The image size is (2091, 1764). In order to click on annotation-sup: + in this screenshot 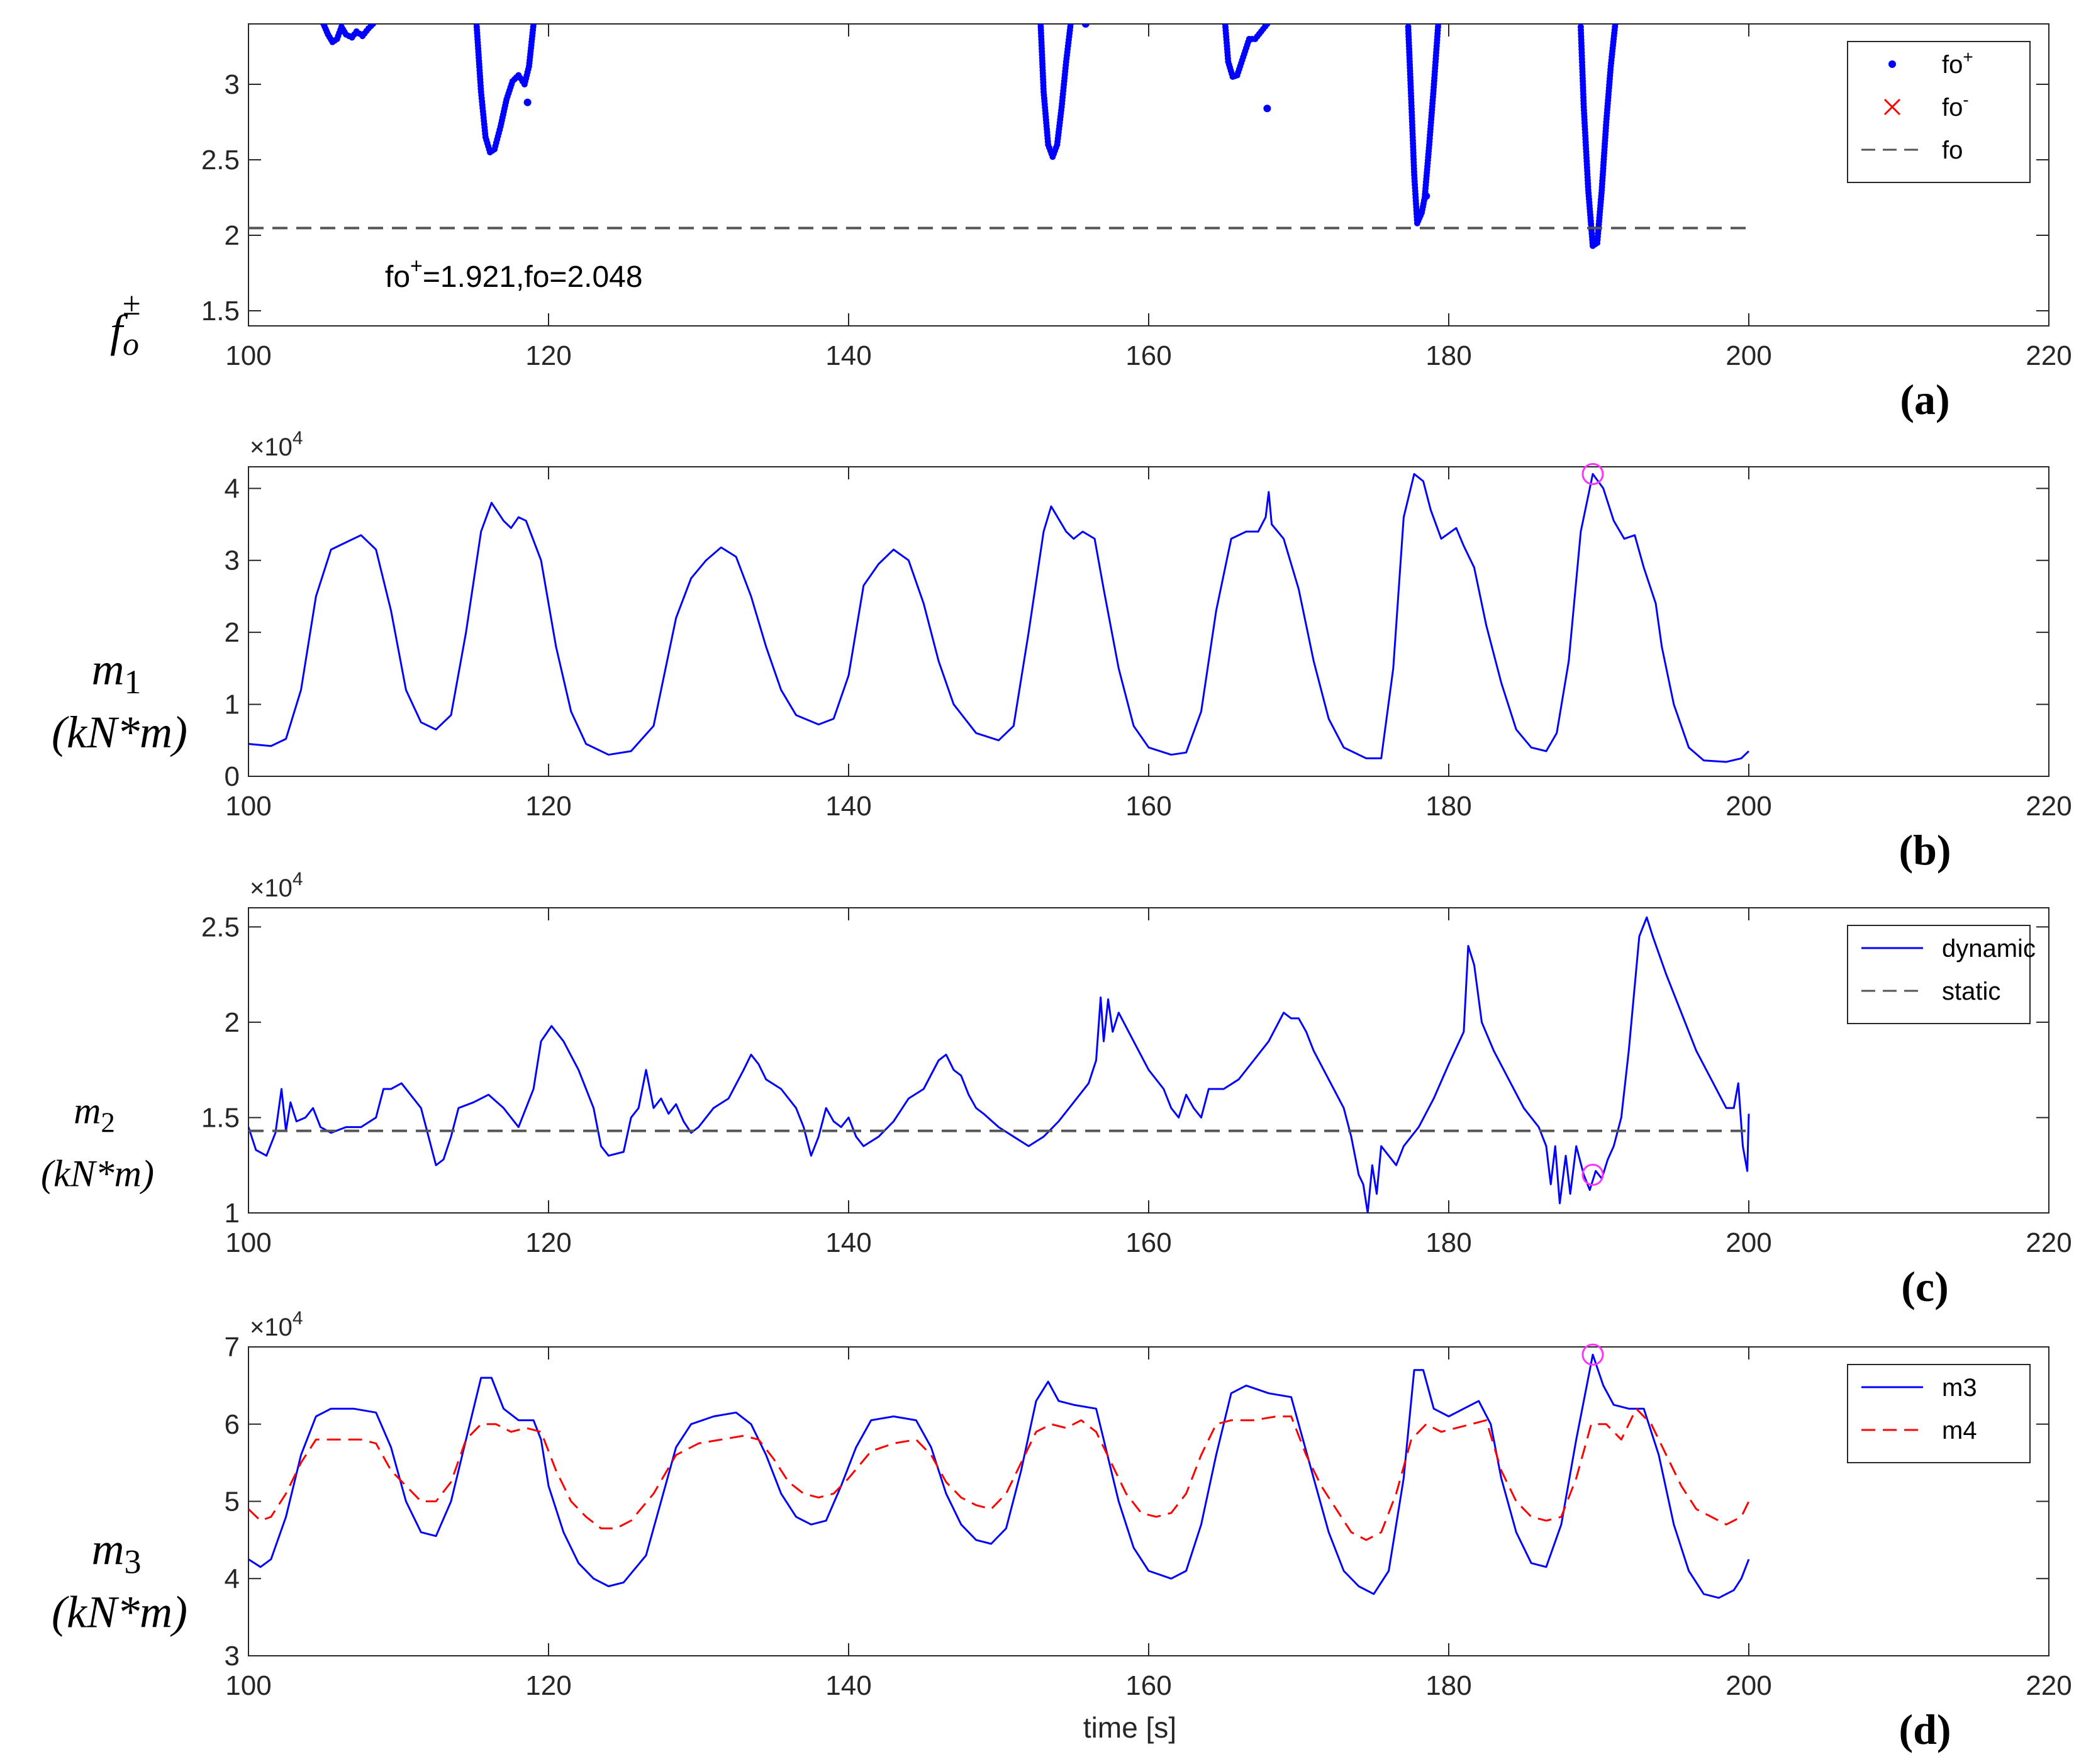, I will do `click(416, 266)`.